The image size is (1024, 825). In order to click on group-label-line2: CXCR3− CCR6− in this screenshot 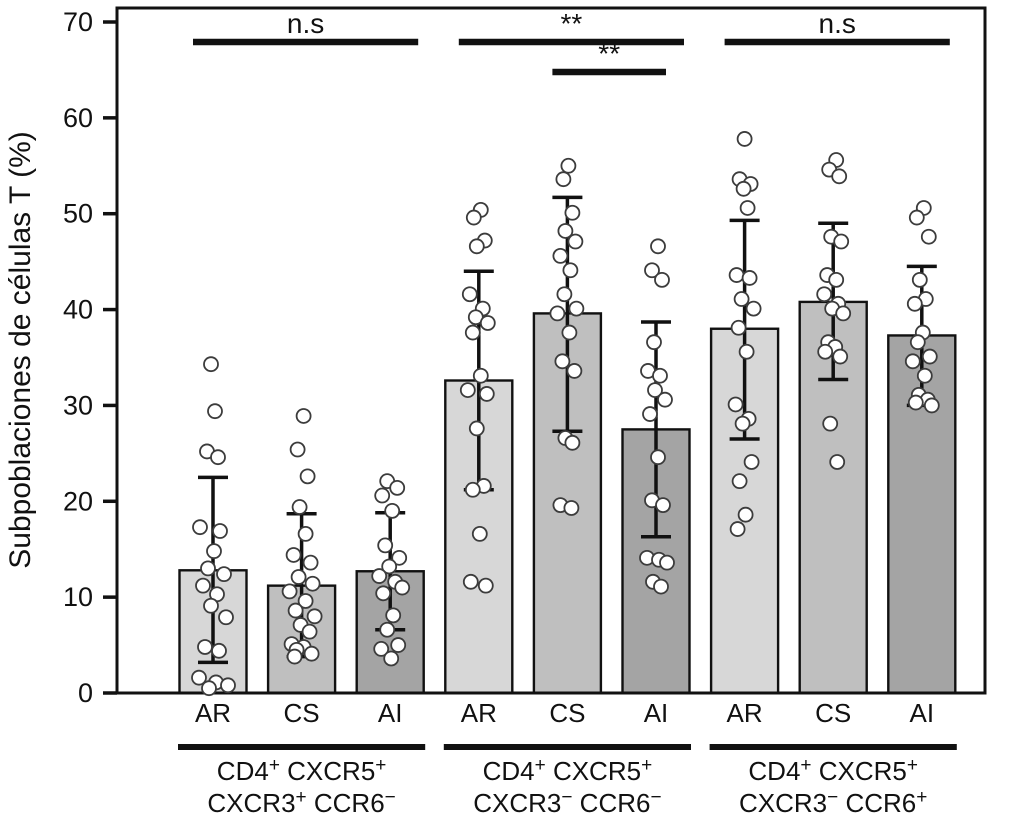, I will do `click(567, 802)`.